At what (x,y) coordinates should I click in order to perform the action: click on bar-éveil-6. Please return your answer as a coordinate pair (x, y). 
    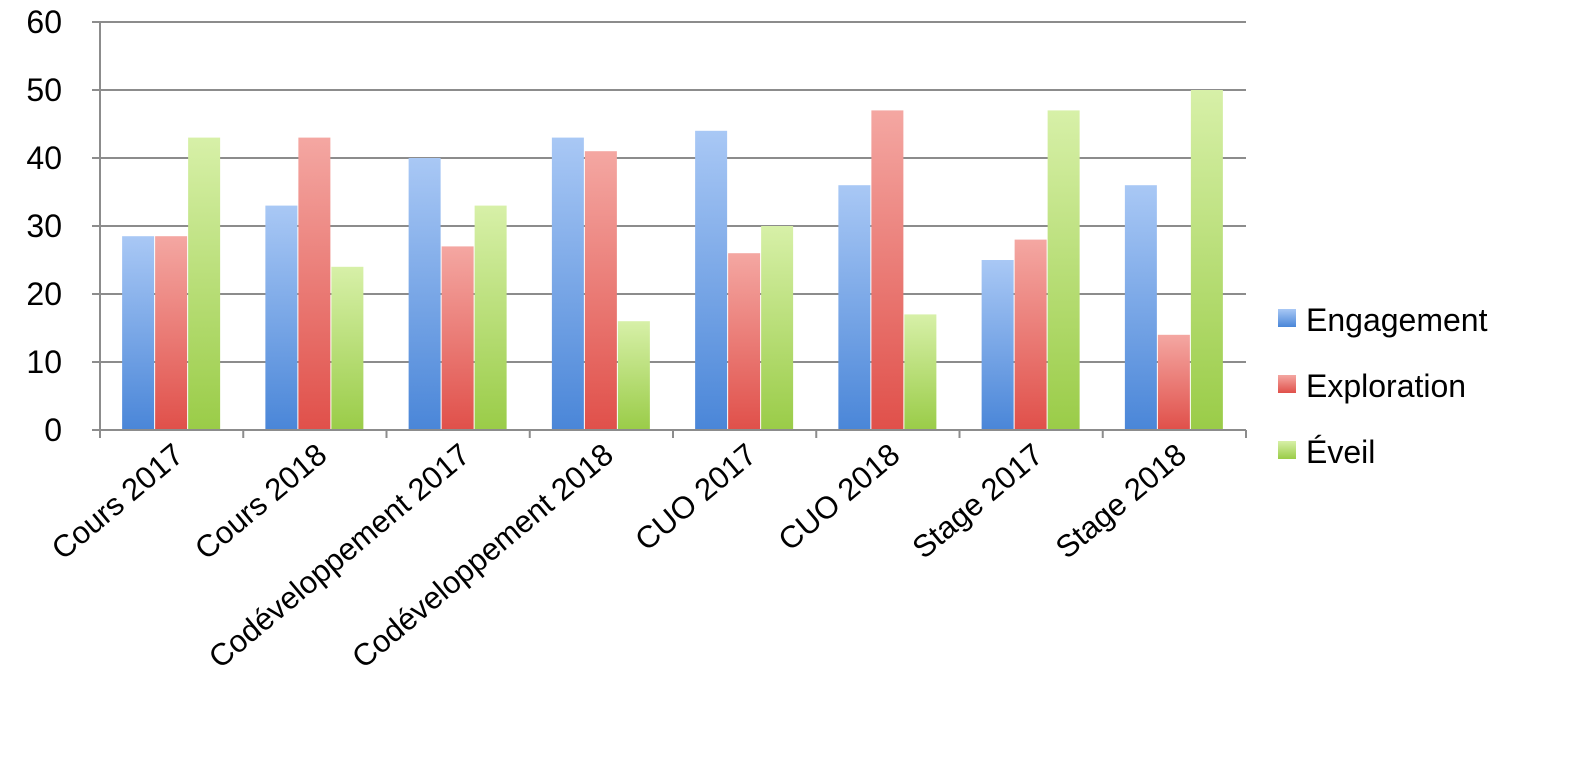
    Looking at the image, I should click on (920, 372).